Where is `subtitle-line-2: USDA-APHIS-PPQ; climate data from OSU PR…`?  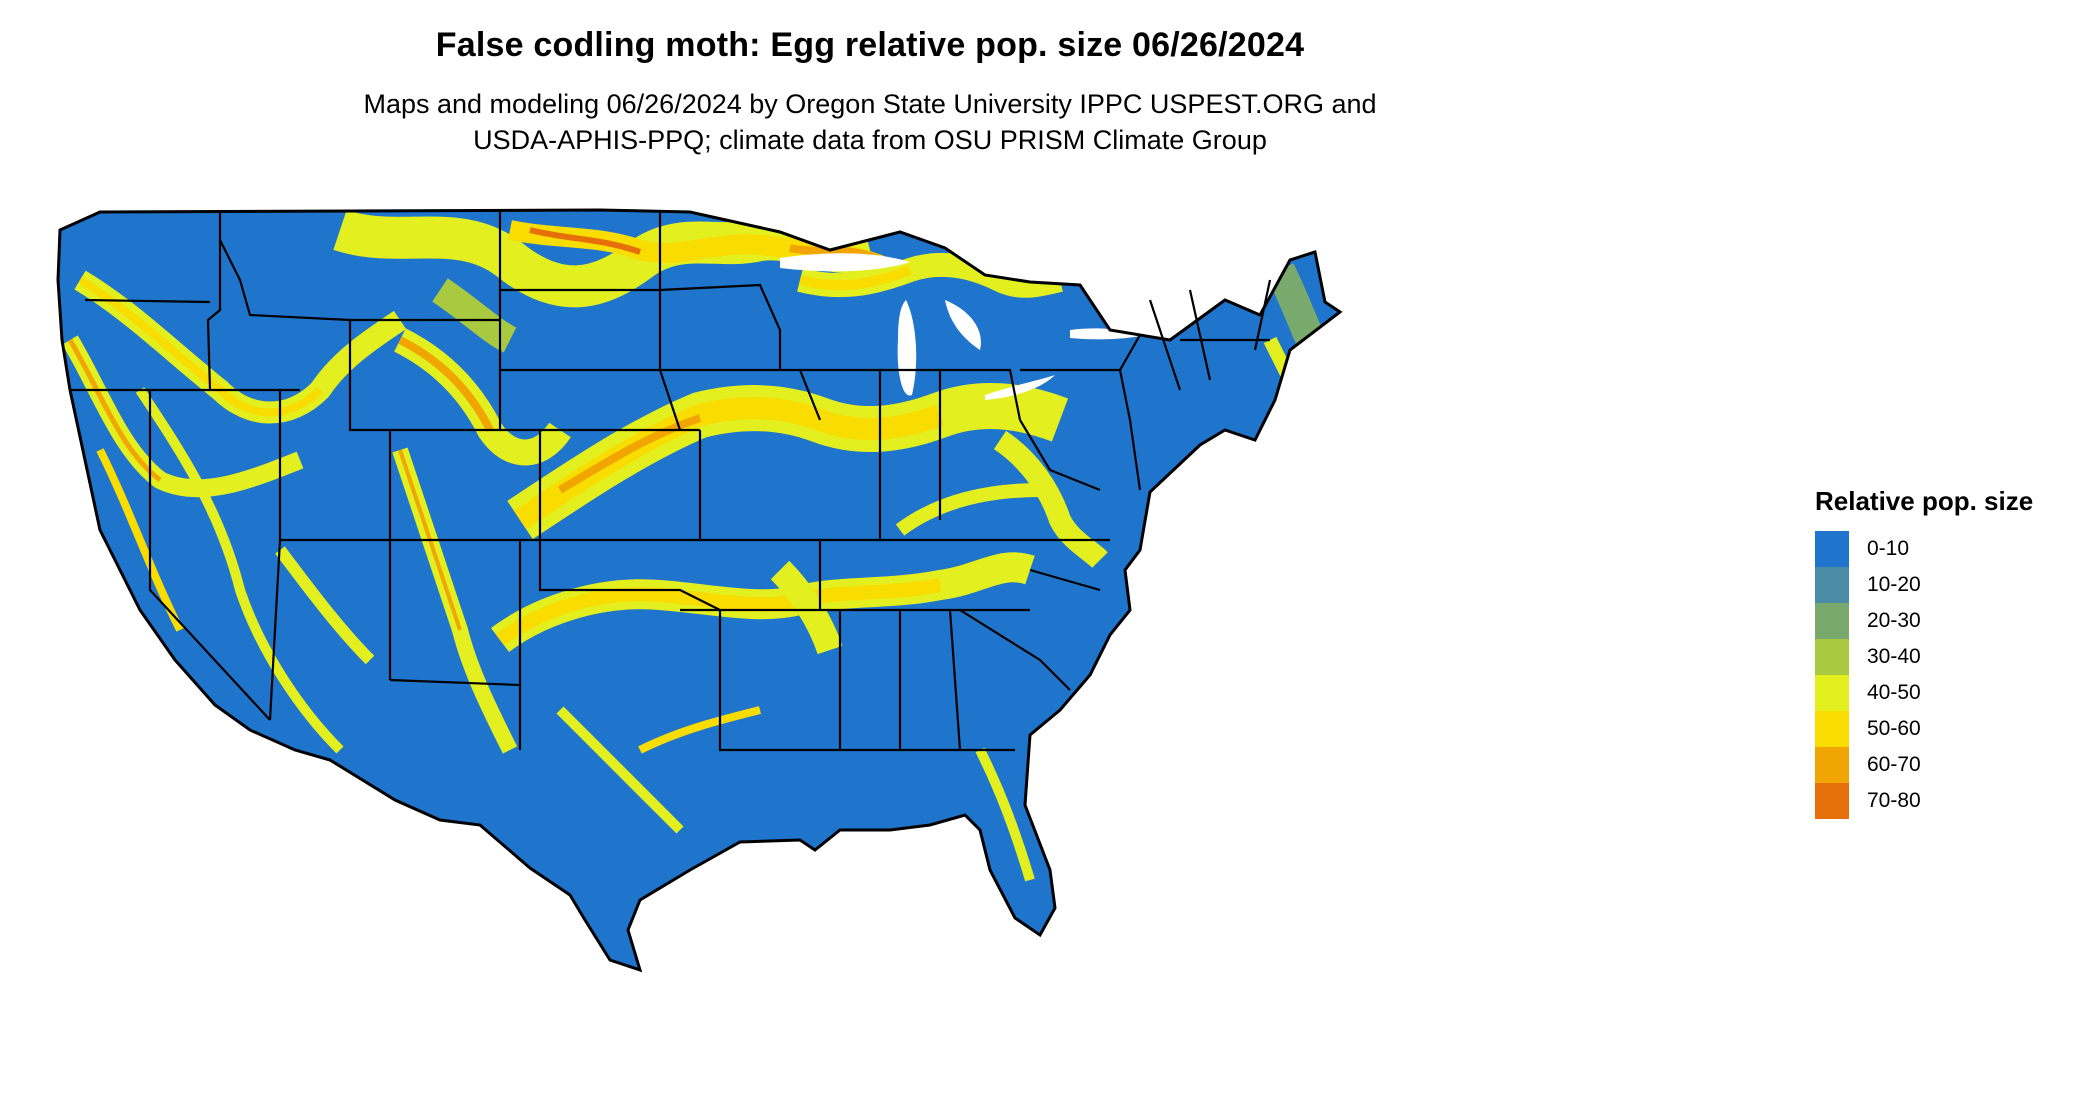 subtitle-line-2: USDA-APHIS-PPQ; climate data from OSU PR… is located at coordinates (870, 140).